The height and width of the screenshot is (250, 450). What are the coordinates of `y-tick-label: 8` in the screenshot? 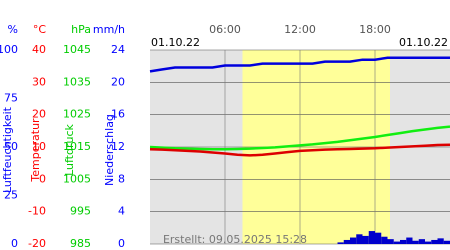 It's located at (121, 178).